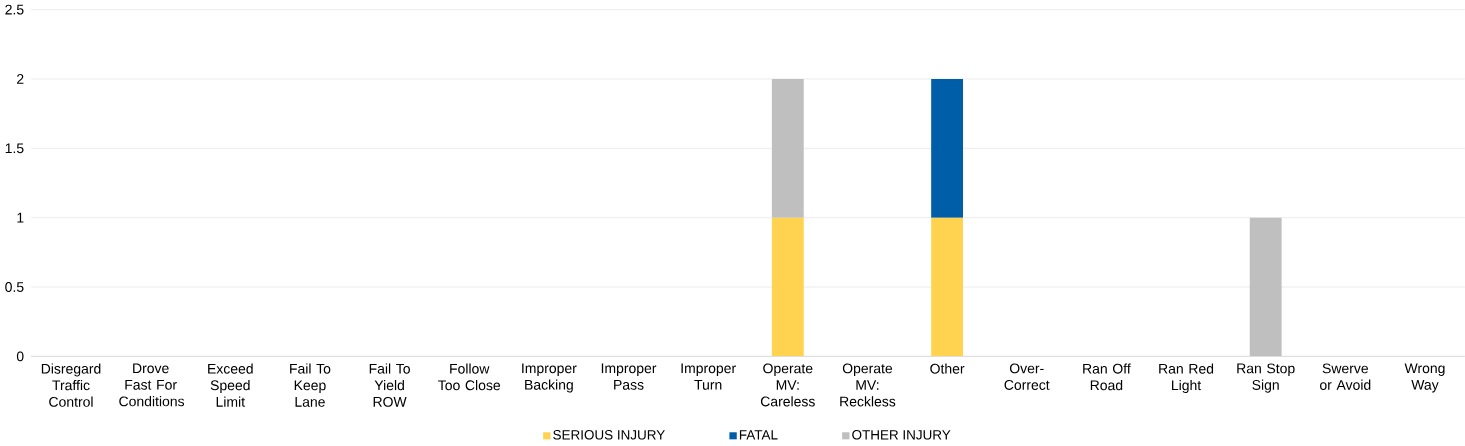  What do you see at coordinates (389, 385) in the screenshot?
I see `x-tick-label: Fail To Yield ROW` at bounding box center [389, 385].